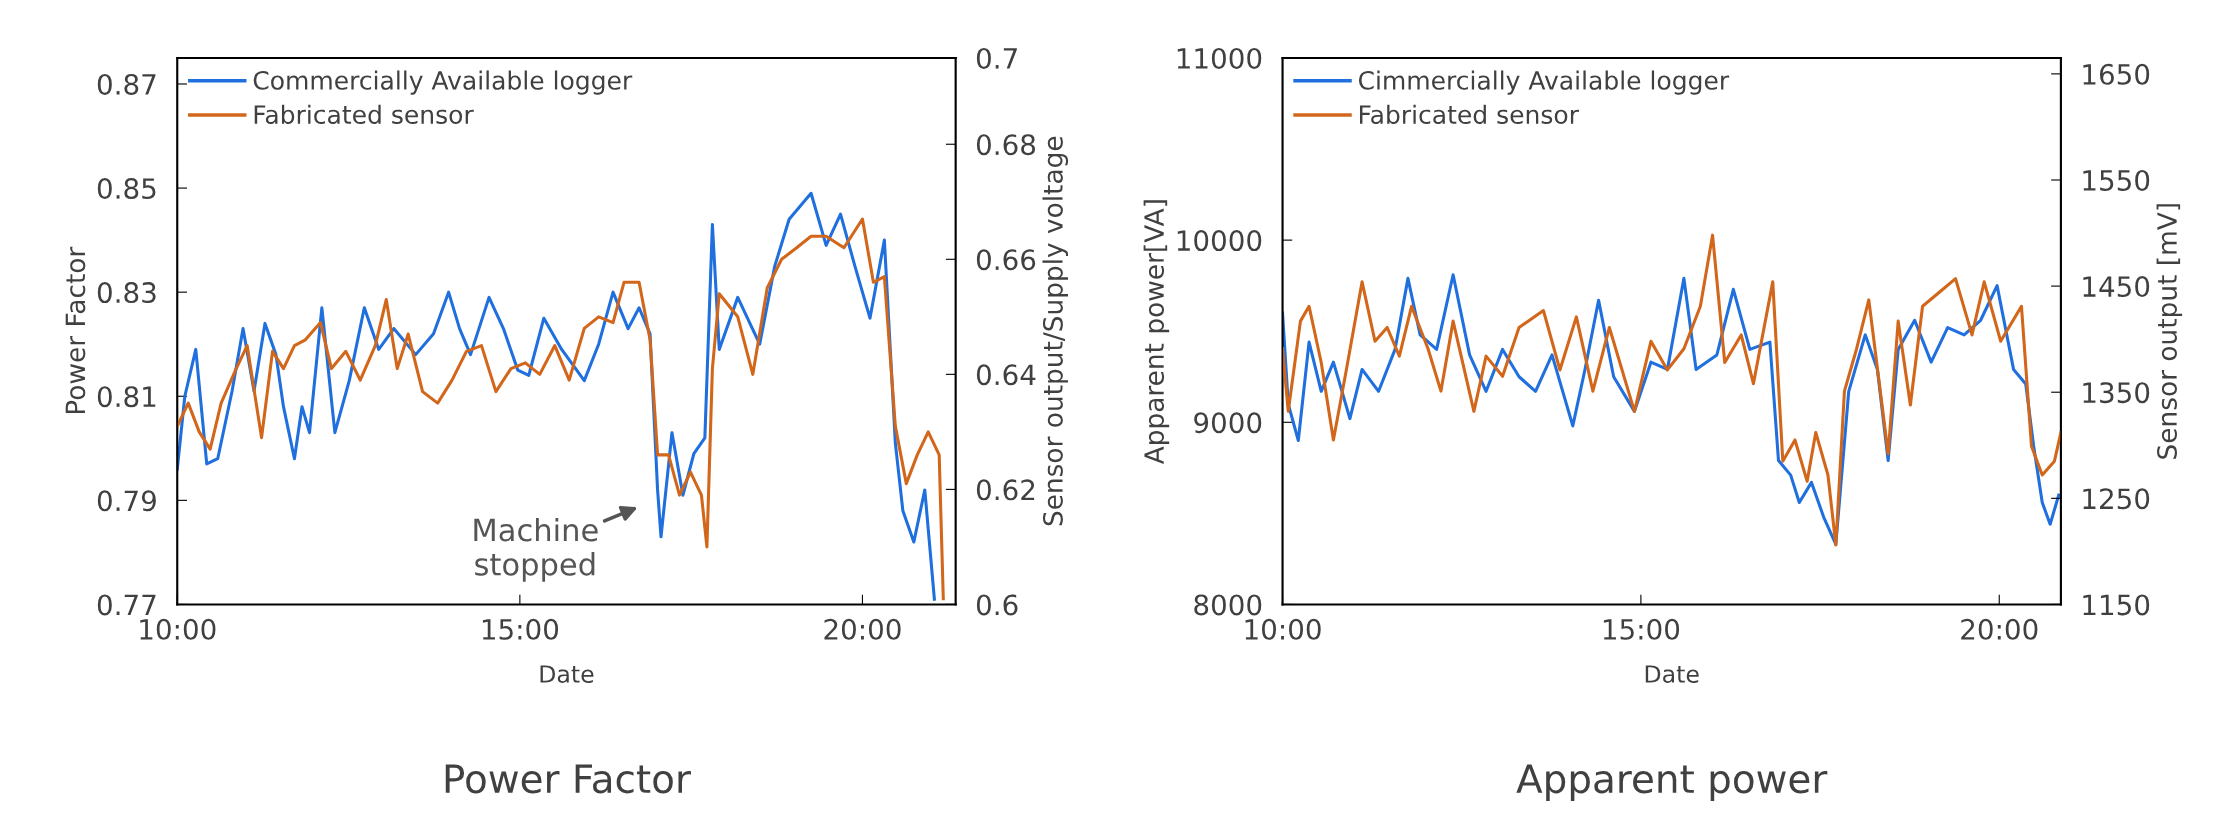 This screenshot has width=2216, height=828. Describe the element at coordinates (126, 293) in the screenshot. I see `y-tick-label: 0.83` at that location.